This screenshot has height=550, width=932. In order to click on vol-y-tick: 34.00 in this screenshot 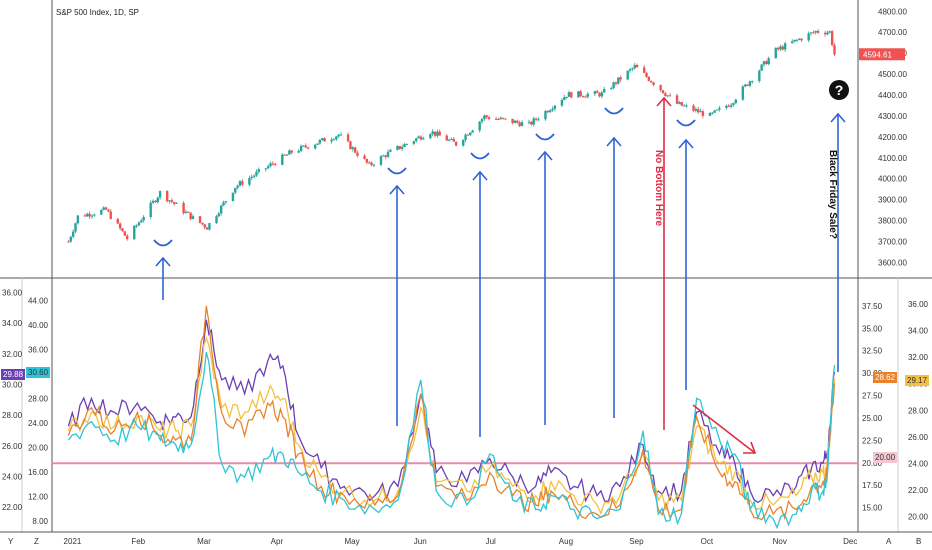, I will do `click(12, 323)`.